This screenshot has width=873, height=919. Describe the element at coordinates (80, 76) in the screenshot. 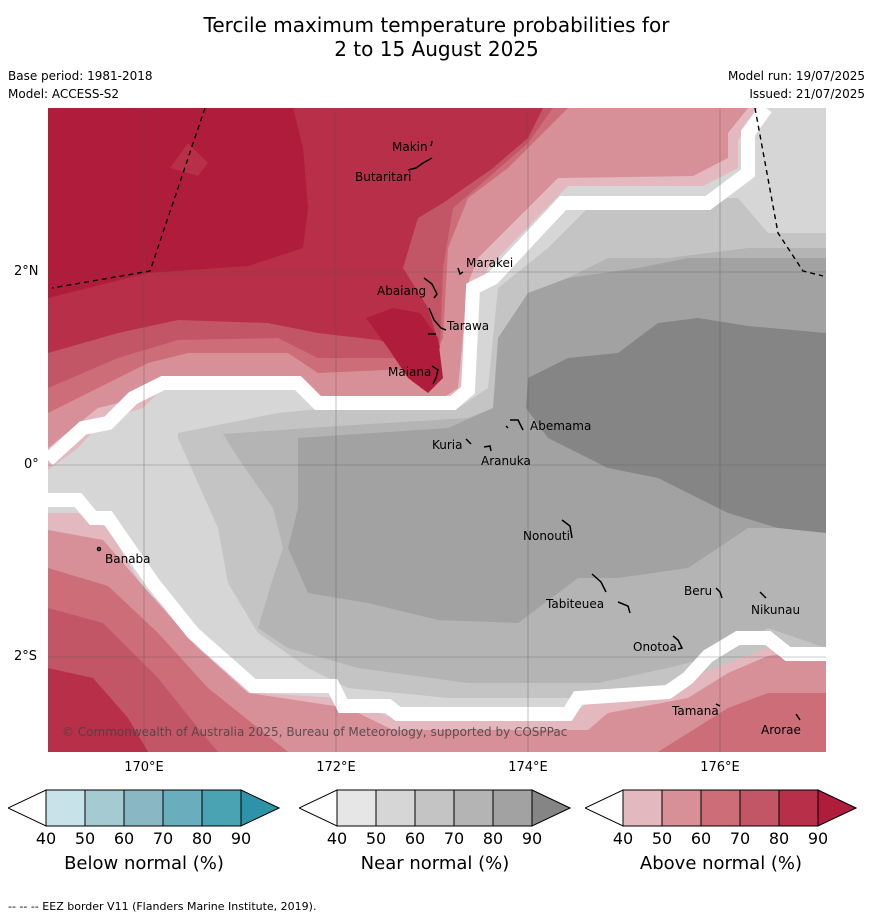

I see `base-period: Base period: 1981-2018` at that location.